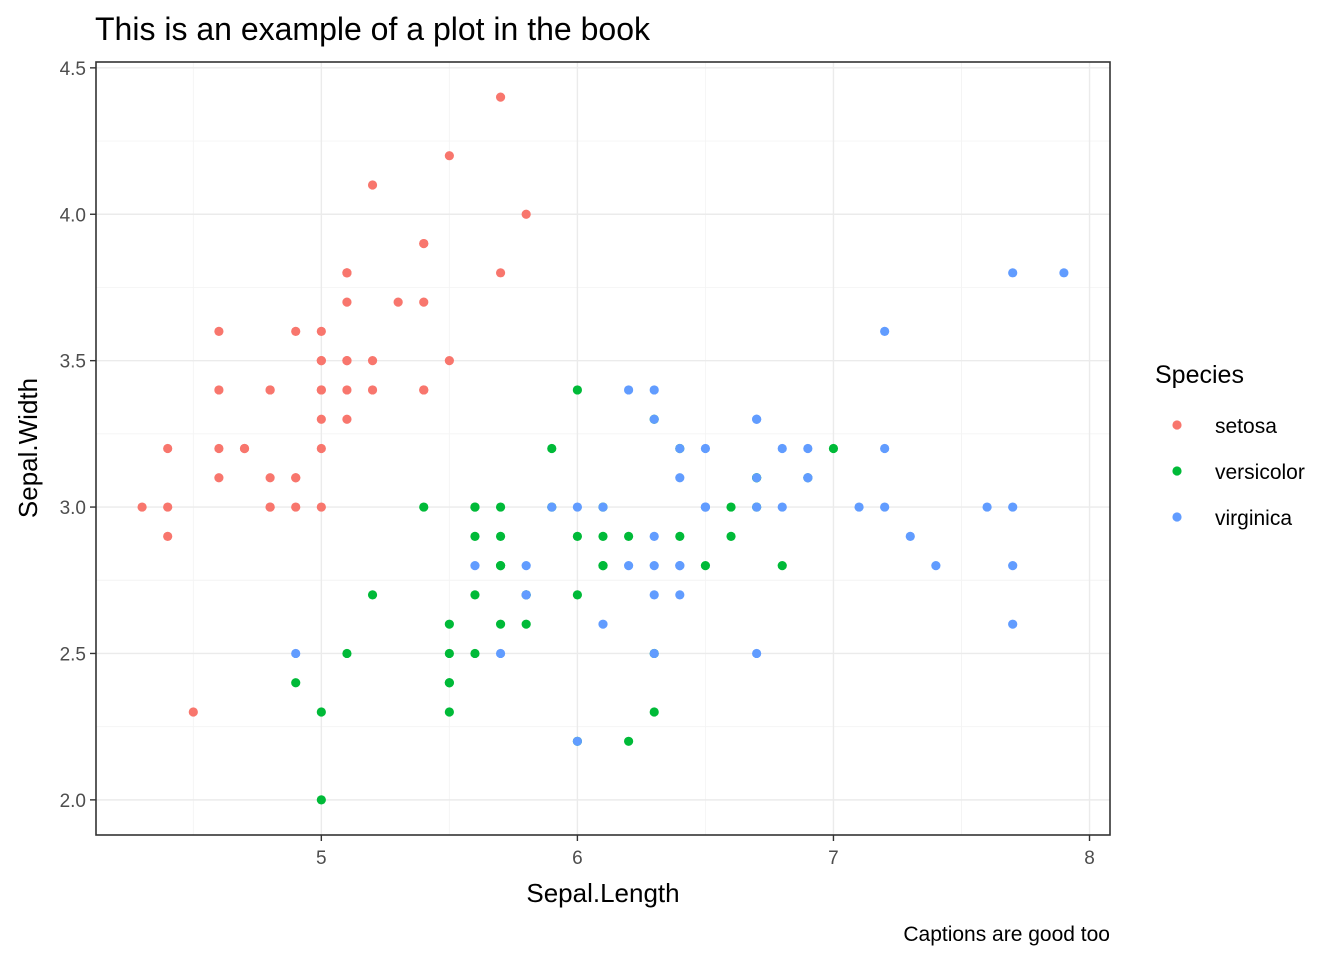 Image resolution: width=1344 pixels, height=960 pixels. What do you see at coordinates (73, 801) in the screenshot?
I see `y-tick-label: 2.0` at bounding box center [73, 801].